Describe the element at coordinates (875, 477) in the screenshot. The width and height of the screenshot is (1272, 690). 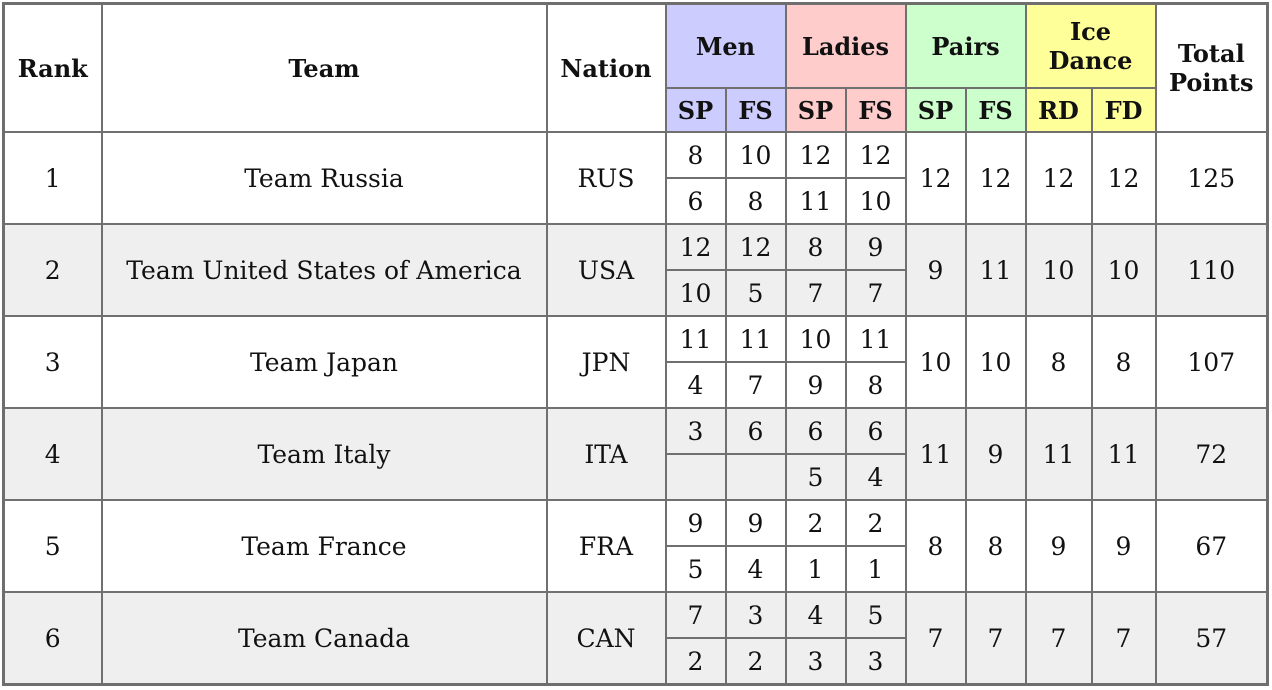
I see `ladies-fs-cell: 4` at that location.